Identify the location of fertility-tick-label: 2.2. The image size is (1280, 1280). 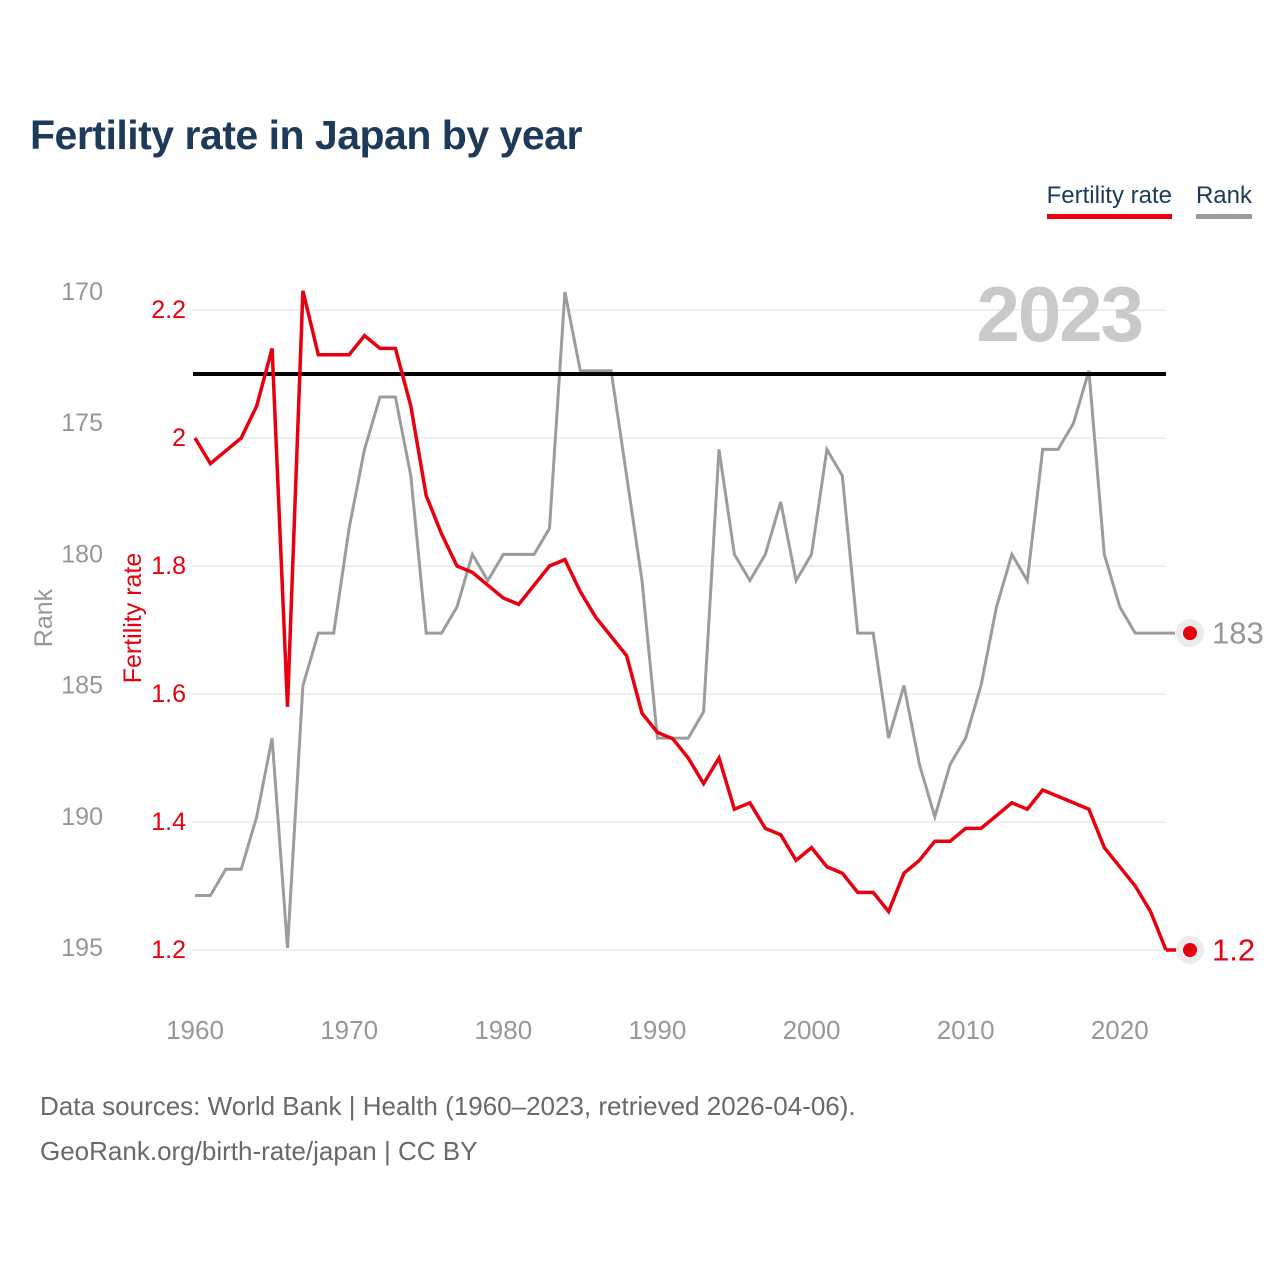
(168, 310).